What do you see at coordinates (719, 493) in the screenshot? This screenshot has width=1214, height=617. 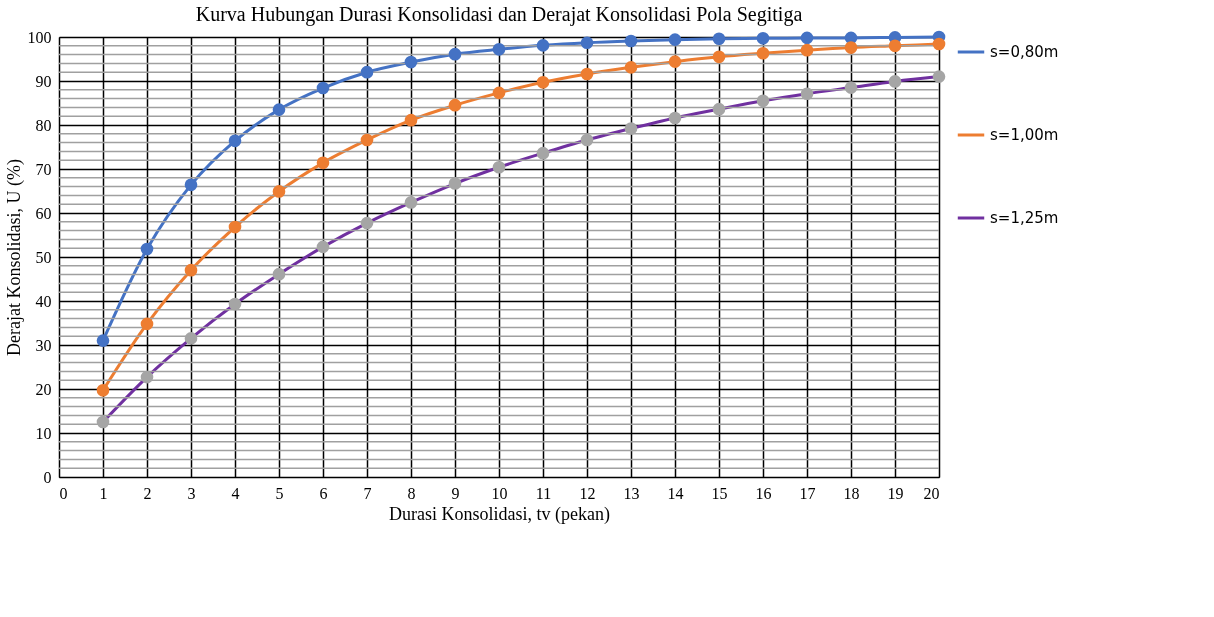 I see `x-tick-label: 15` at bounding box center [719, 493].